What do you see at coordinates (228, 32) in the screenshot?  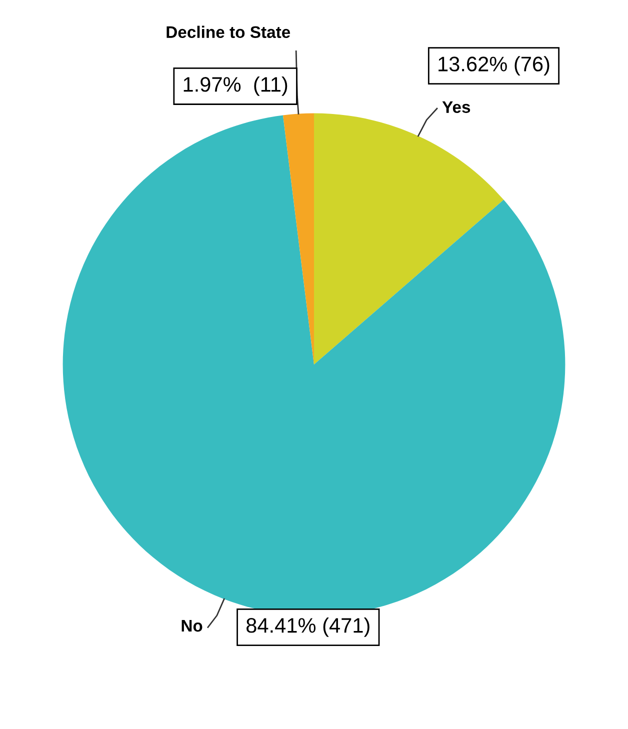 I see `slice-label: Decline to State` at bounding box center [228, 32].